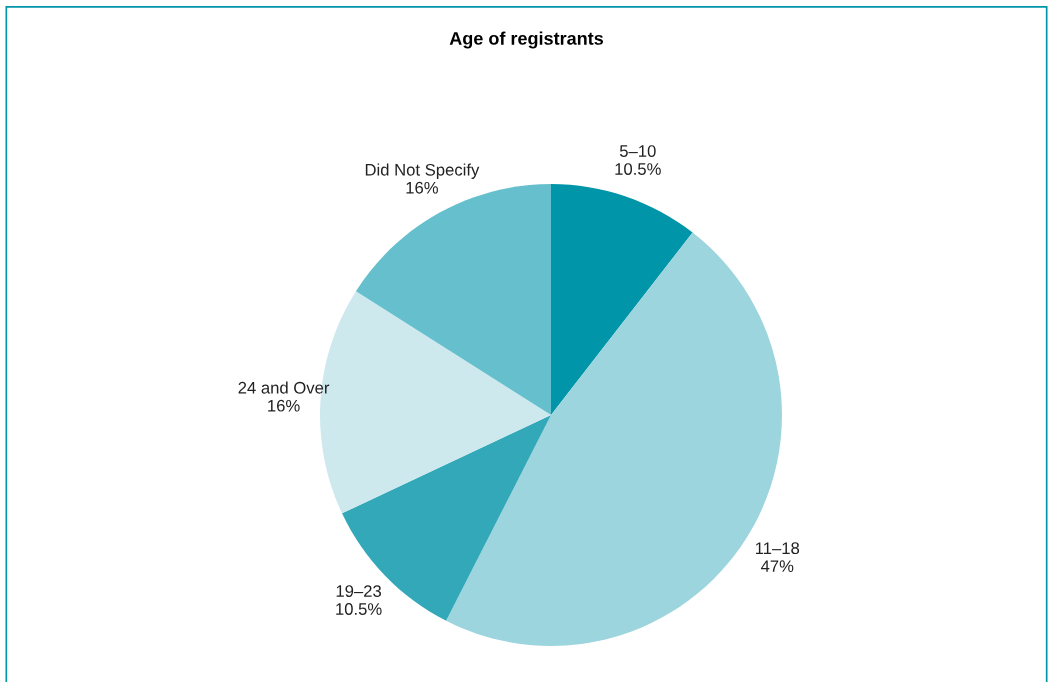 The height and width of the screenshot is (682, 1053). I want to click on chart-title: Age of registrants, so click(526, 40).